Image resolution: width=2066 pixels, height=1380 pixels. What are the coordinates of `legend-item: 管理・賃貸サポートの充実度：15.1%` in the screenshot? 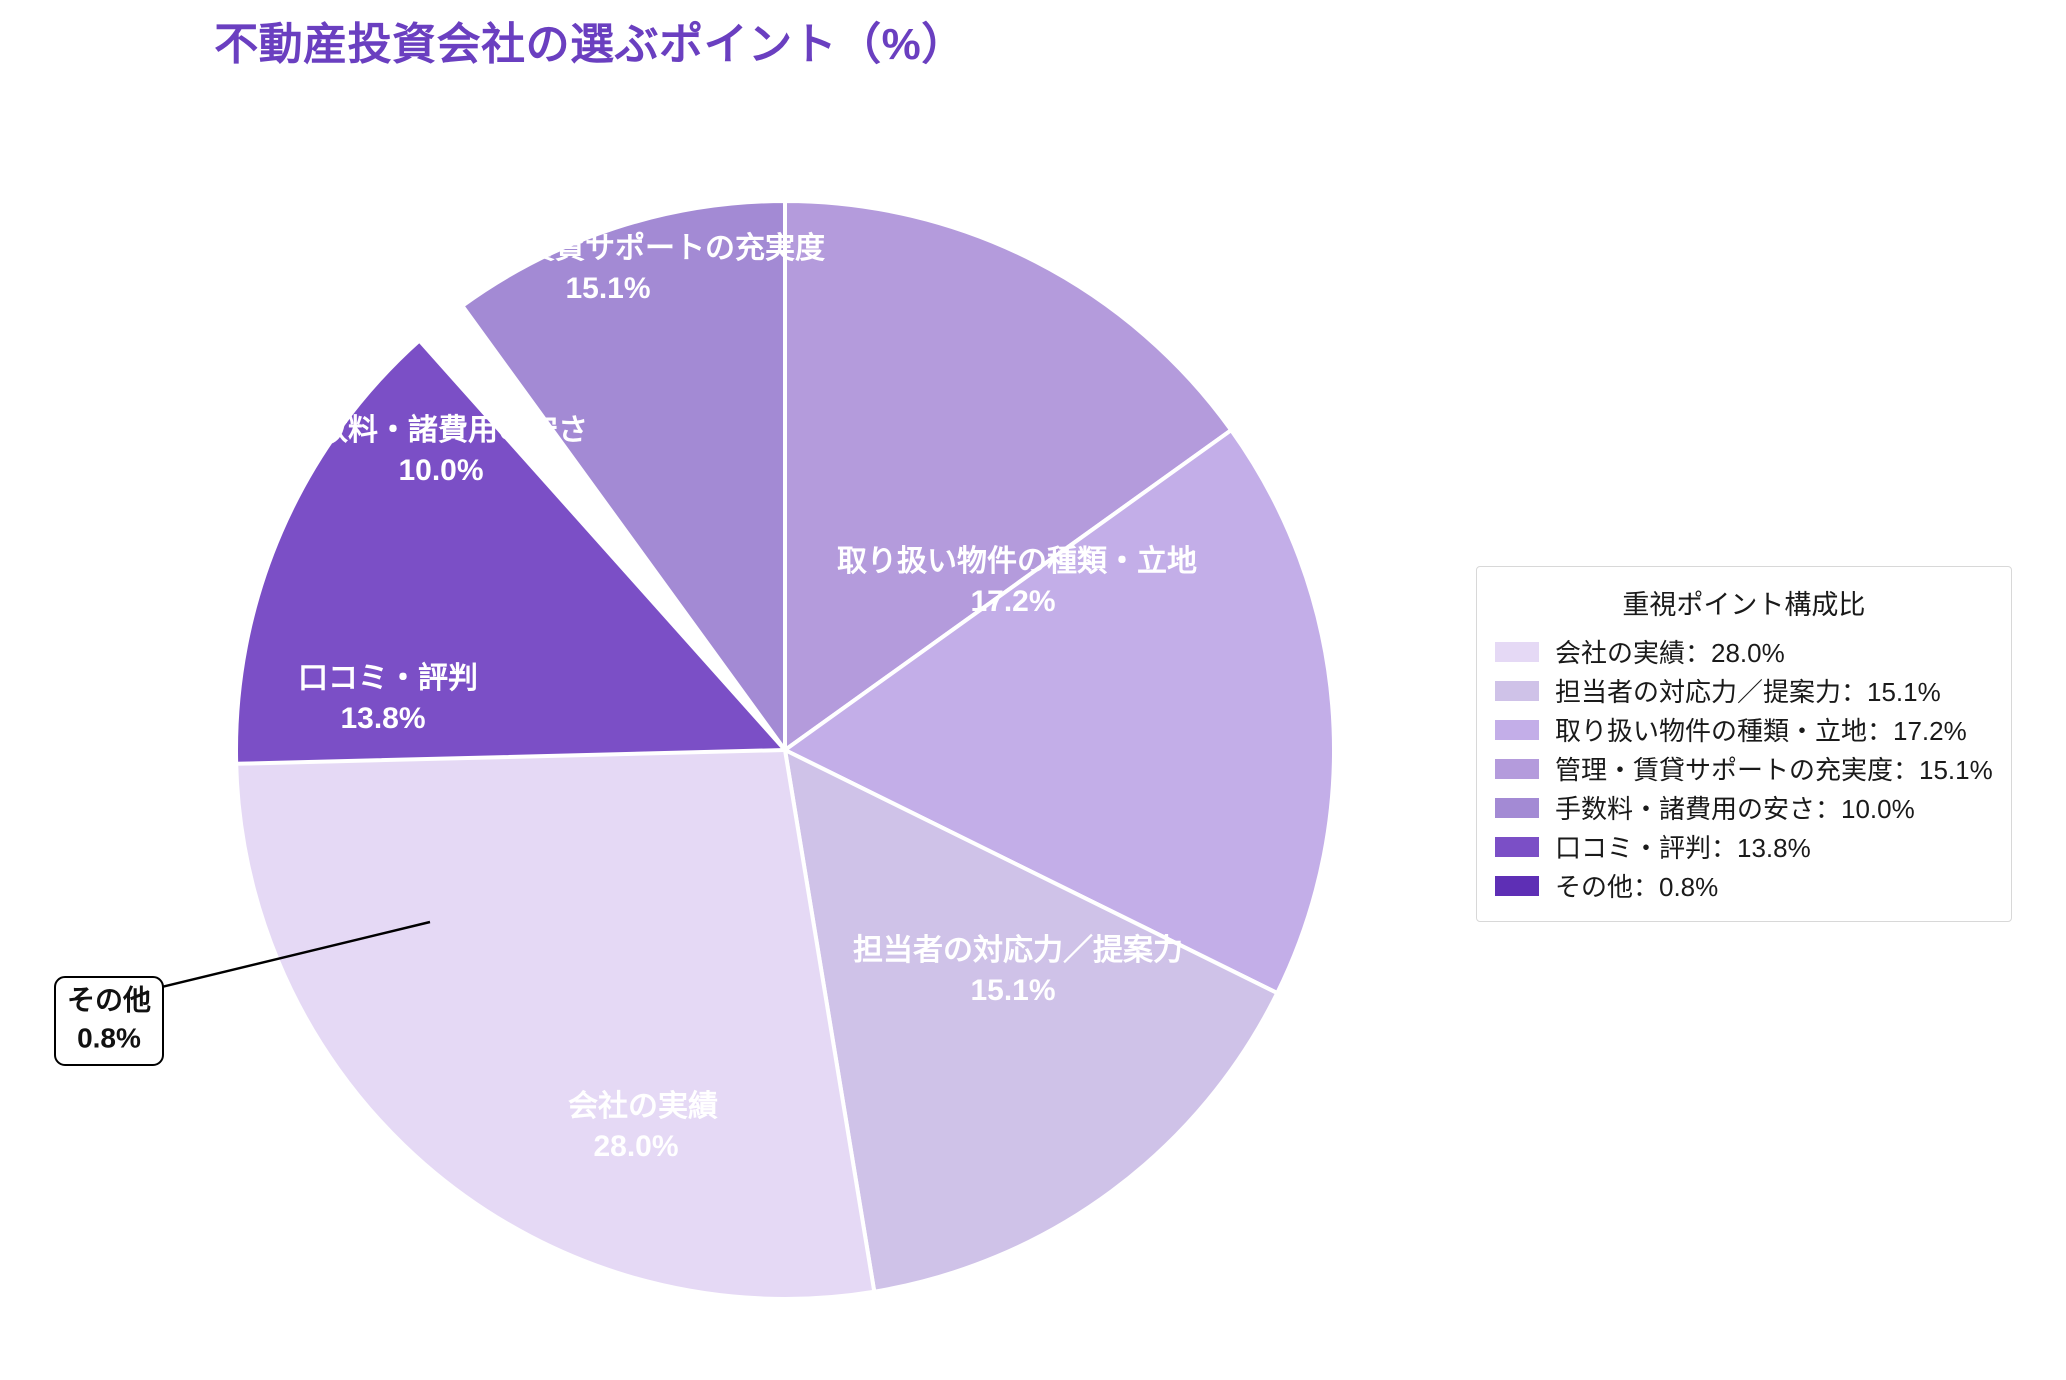 It's located at (1744, 768).